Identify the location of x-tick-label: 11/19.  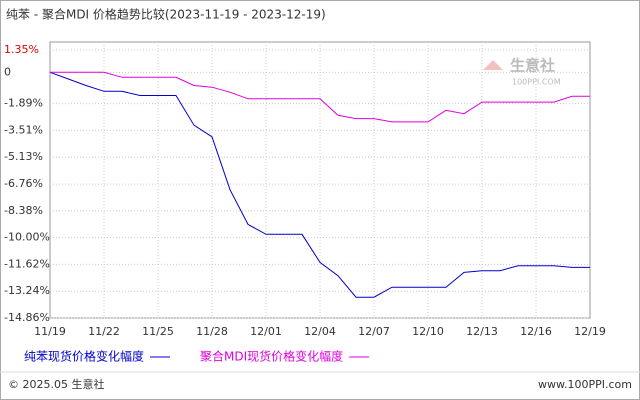
(50, 331).